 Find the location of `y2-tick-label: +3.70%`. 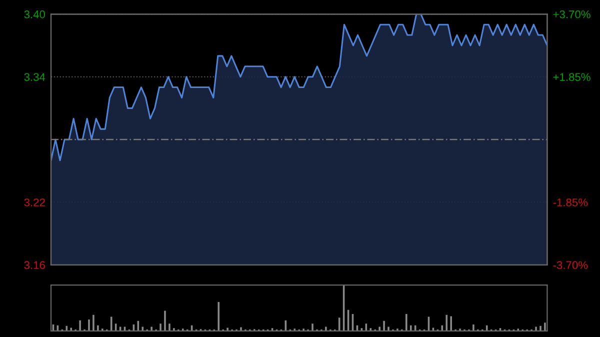

y2-tick-label: +3.70% is located at coordinates (571, 14).